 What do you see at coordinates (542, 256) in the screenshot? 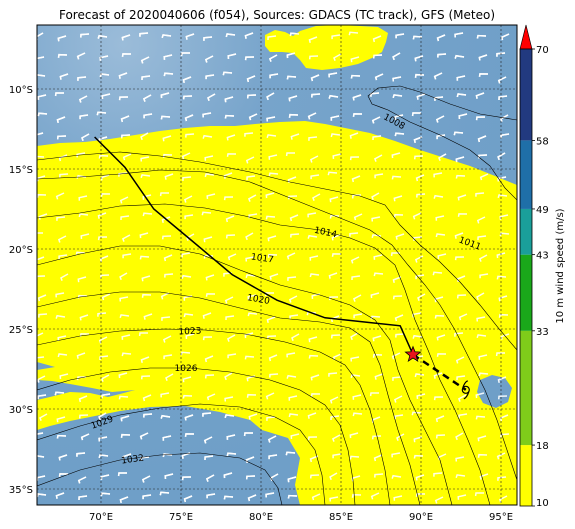
I see `colorbar-tick-label: 43` at bounding box center [542, 256].